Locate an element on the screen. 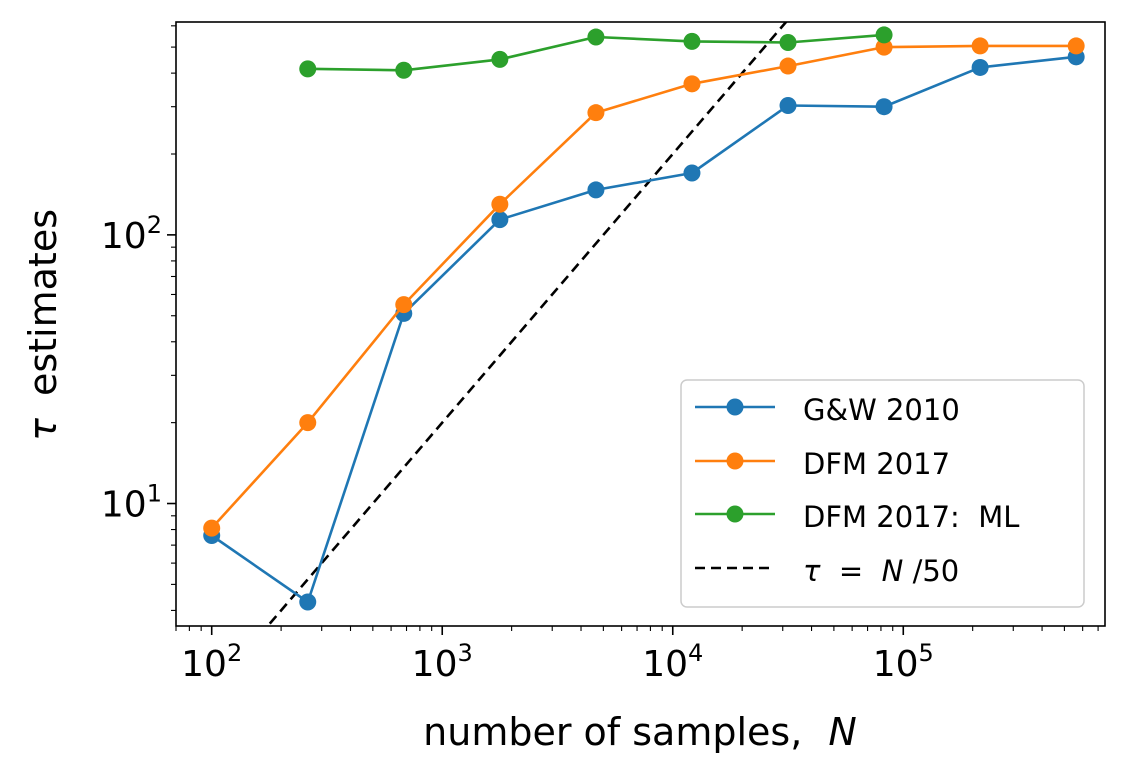 The width and height of the screenshot is (1128, 773). legend-label-dfm2017-ml: DFM 2017: ML is located at coordinates (911, 517).